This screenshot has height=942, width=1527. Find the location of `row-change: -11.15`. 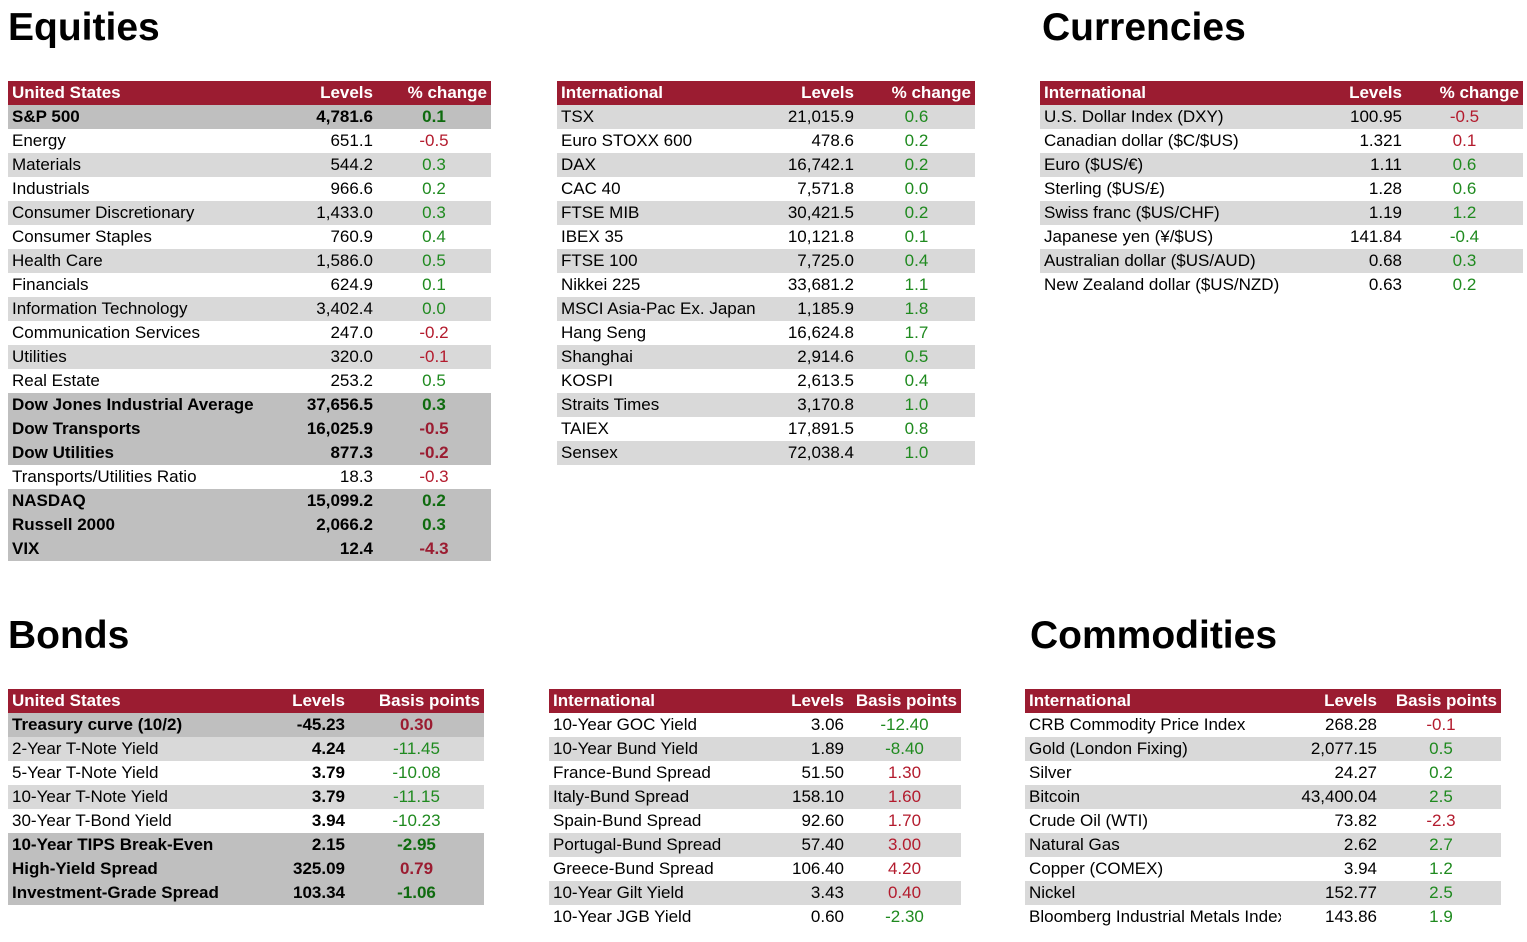

row-change: -11.15 is located at coordinates (416, 797).